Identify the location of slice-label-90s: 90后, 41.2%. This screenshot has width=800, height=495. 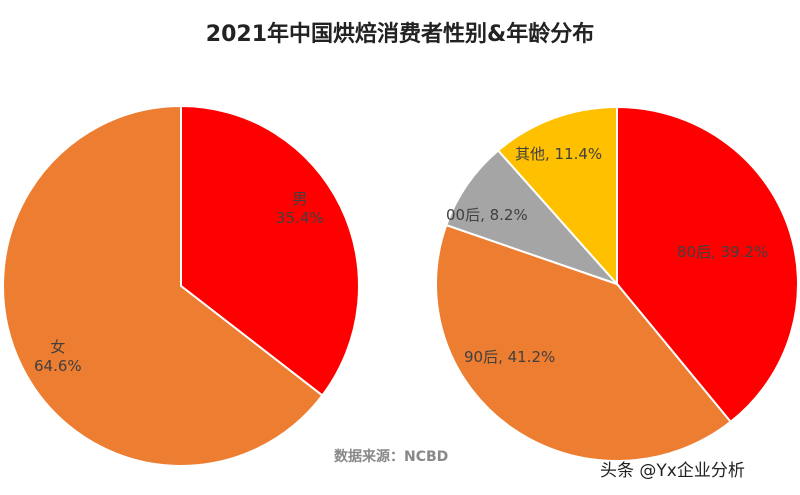
(510, 357).